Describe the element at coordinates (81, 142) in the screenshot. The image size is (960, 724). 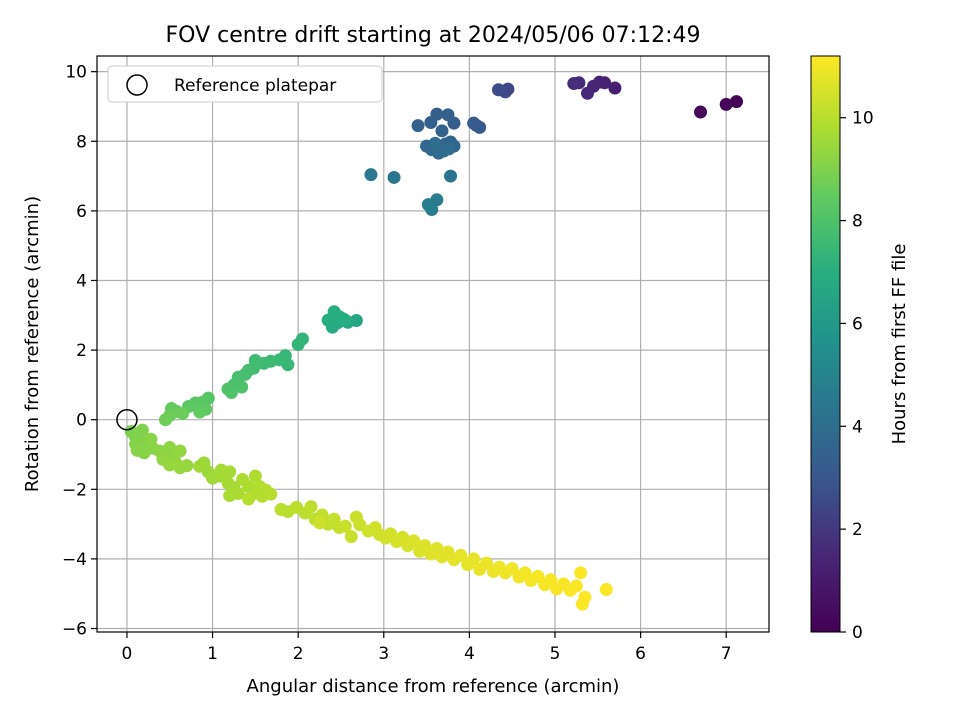
I see `y-tick-label: 8` at that location.